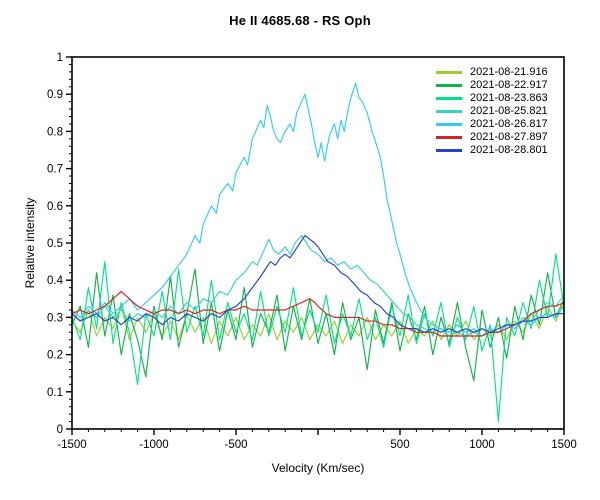 This screenshot has height=500, width=600. I want to click on y-tick-label: 0.6, so click(55, 207).